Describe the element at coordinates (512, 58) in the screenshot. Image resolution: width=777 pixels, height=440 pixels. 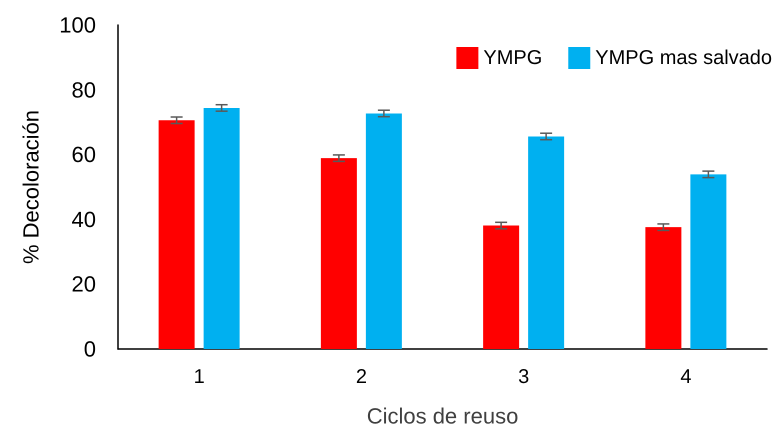
I see `legend-label: YMPG` at that location.